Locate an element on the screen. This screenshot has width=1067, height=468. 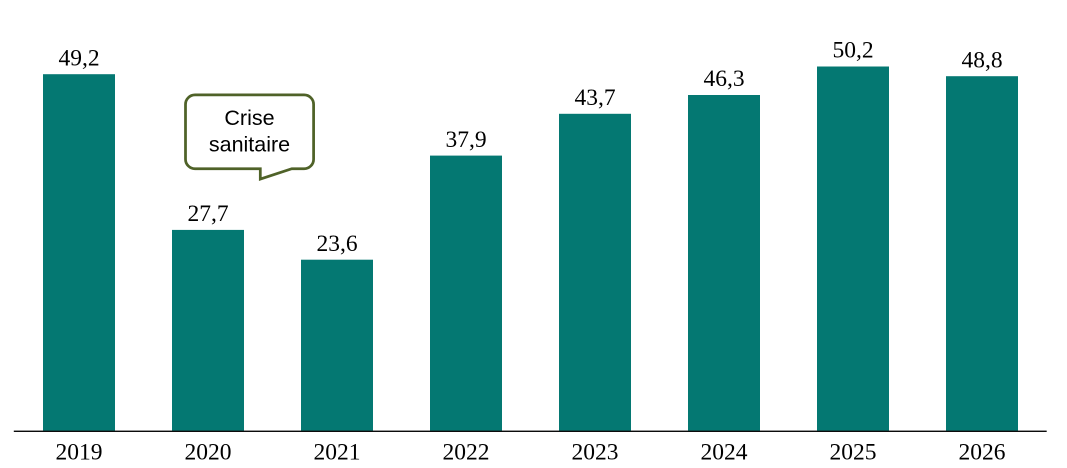
svg-text: Crise is located at coordinates (249, 118).